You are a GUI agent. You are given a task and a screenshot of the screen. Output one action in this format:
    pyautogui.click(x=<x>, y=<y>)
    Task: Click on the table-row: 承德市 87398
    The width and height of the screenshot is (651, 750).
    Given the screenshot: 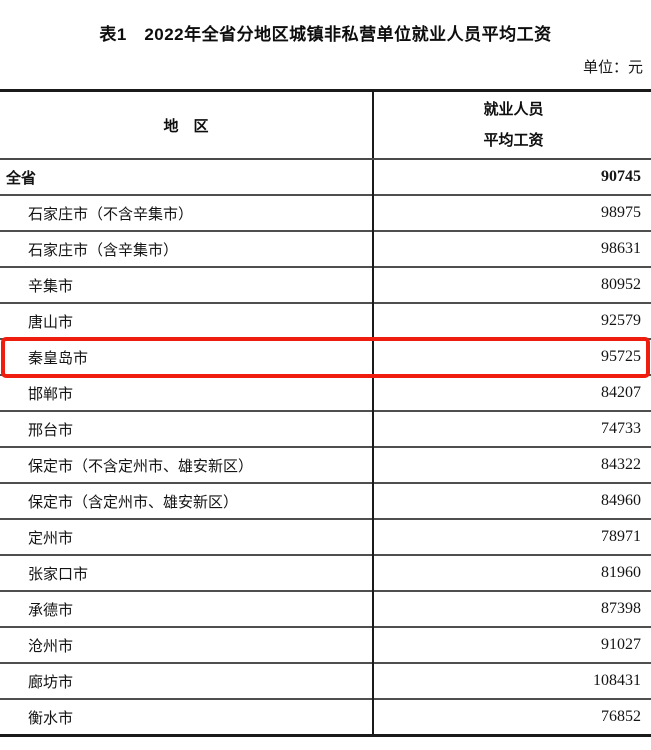 What is the action you would take?
    pyautogui.click(x=325, y=608)
    